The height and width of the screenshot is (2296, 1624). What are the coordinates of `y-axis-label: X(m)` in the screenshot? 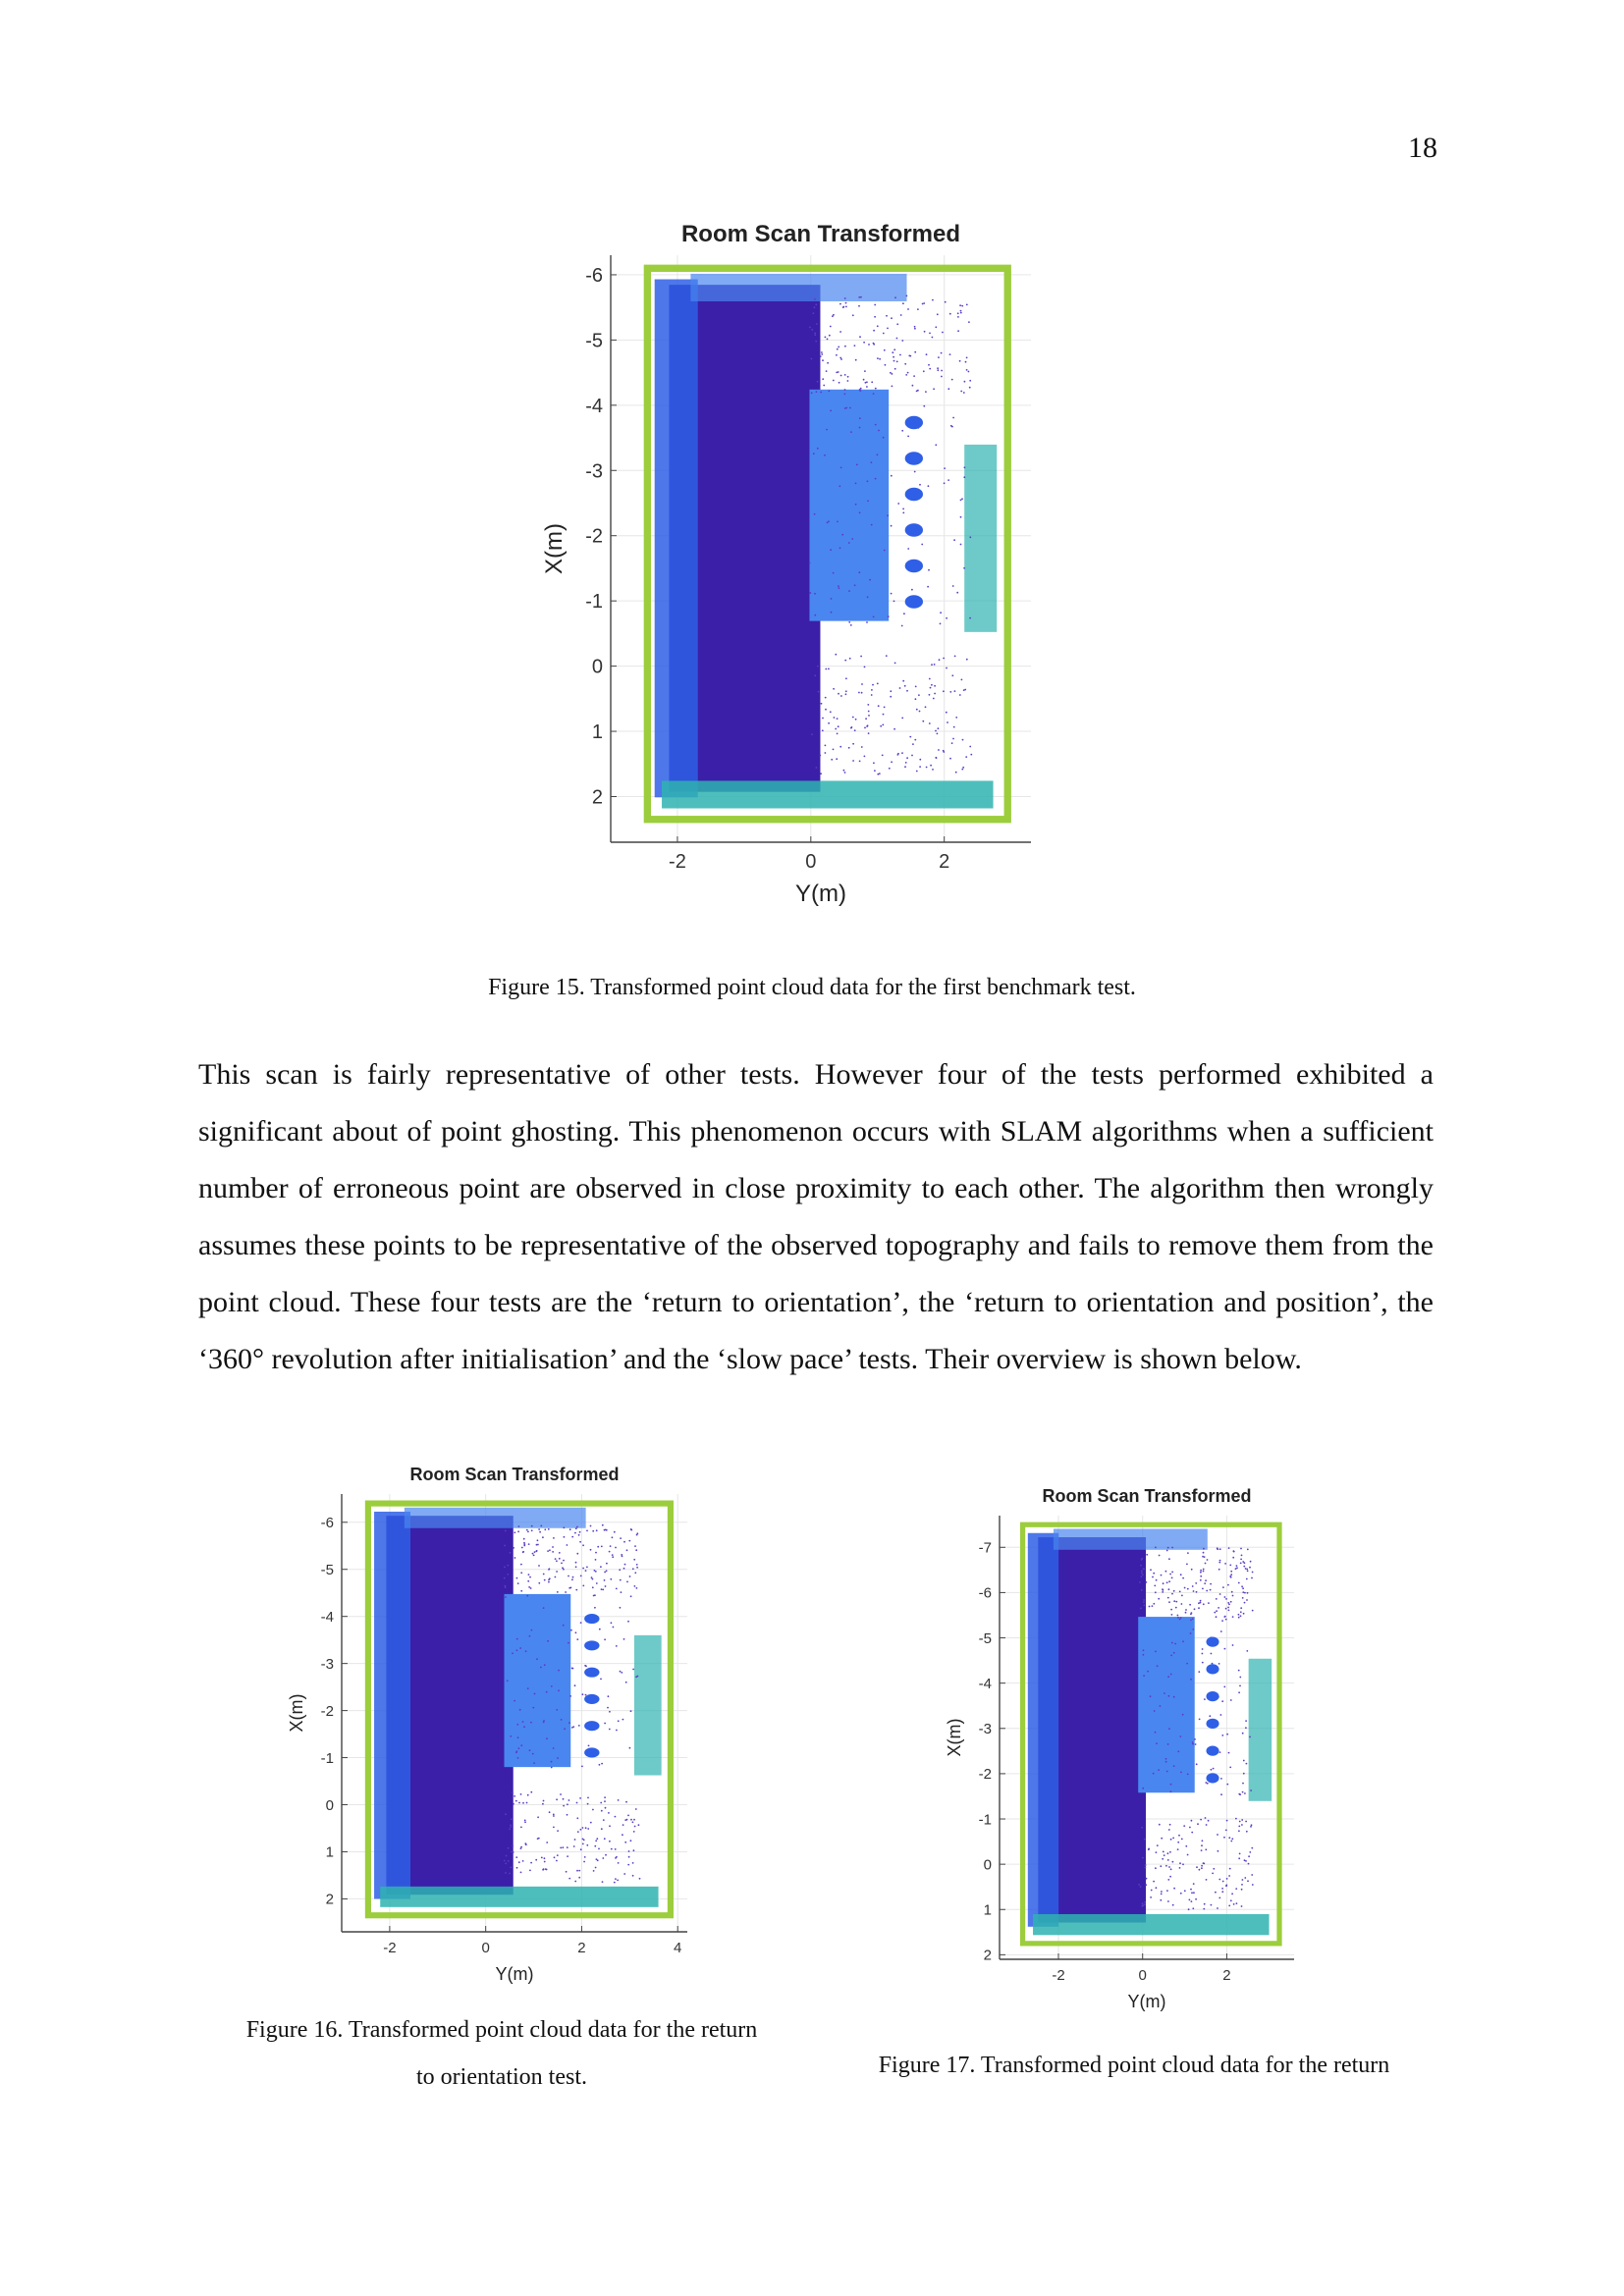 It's located at (954, 1738).